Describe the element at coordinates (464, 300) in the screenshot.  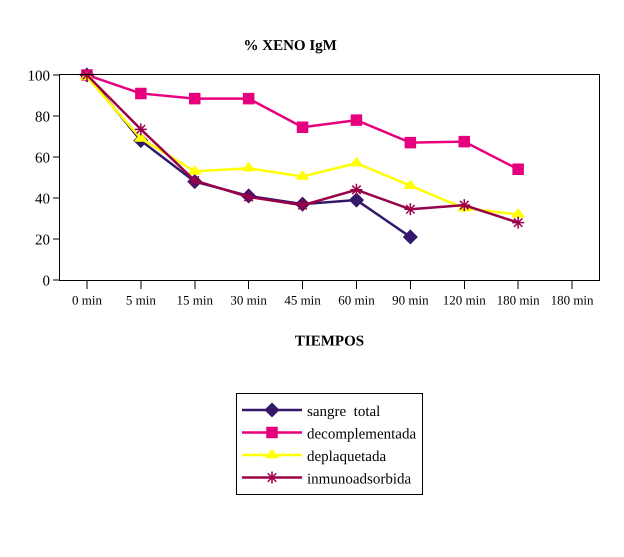
I see `x-tick-label: 120 min` at that location.